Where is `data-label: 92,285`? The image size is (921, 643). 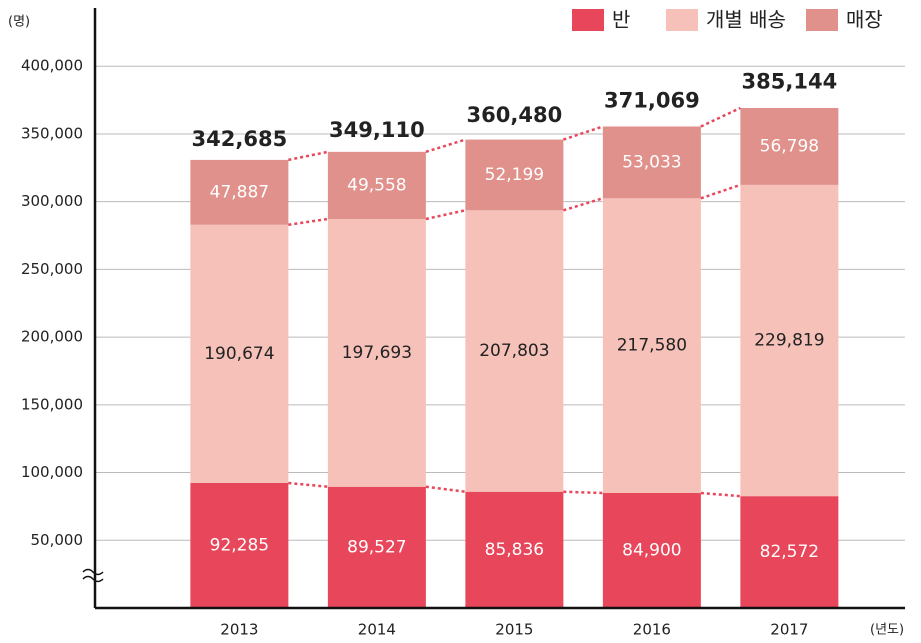
data-label: 92,285 is located at coordinates (239, 546).